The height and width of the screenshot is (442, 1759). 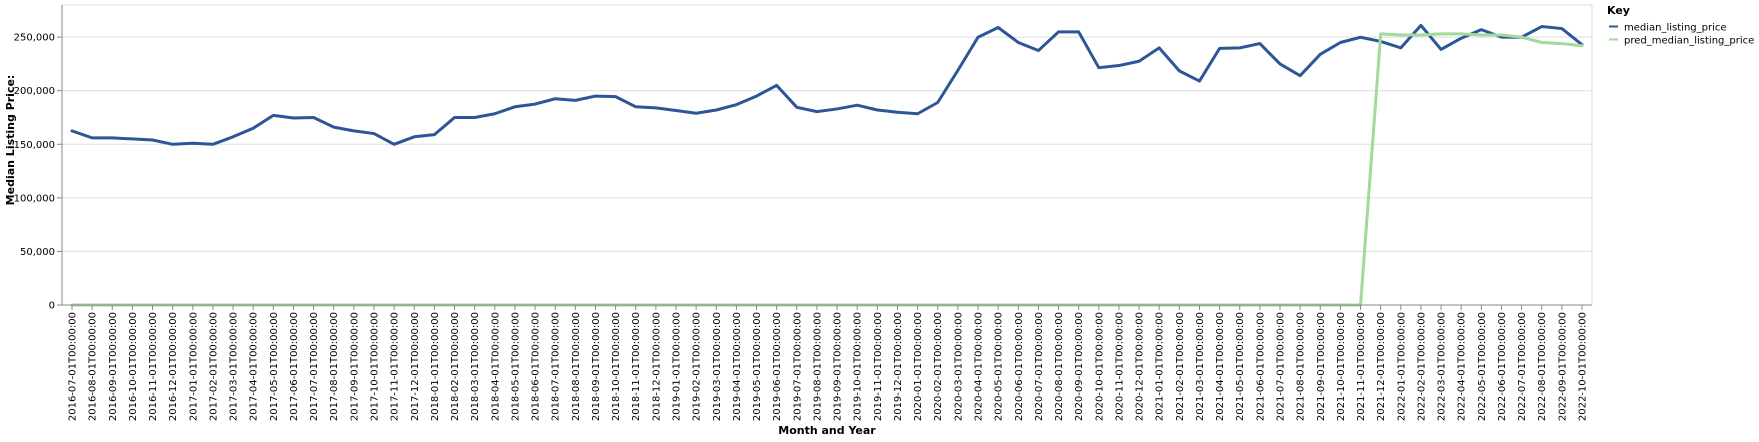 What do you see at coordinates (999, 366) in the screenshot?
I see `x-tick-label: 2020-05-01T00:00:00` at bounding box center [999, 366].